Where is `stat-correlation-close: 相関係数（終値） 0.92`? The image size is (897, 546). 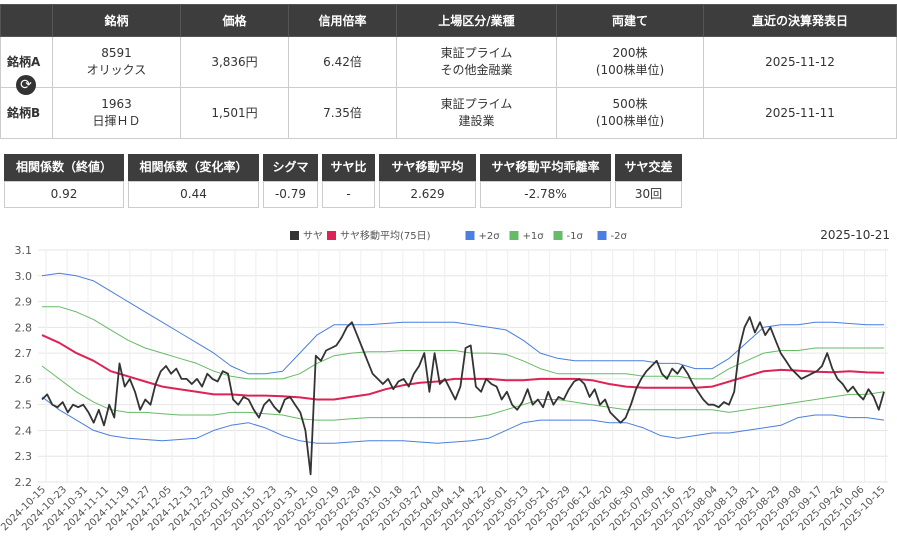 stat-correlation-close: 相関係数（終値） 0.92 is located at coordinates (64, 181).